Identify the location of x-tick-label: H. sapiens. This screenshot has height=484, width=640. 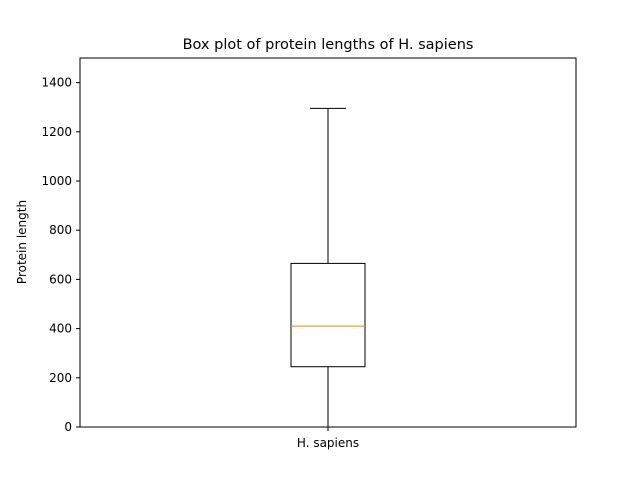
(328, 443).